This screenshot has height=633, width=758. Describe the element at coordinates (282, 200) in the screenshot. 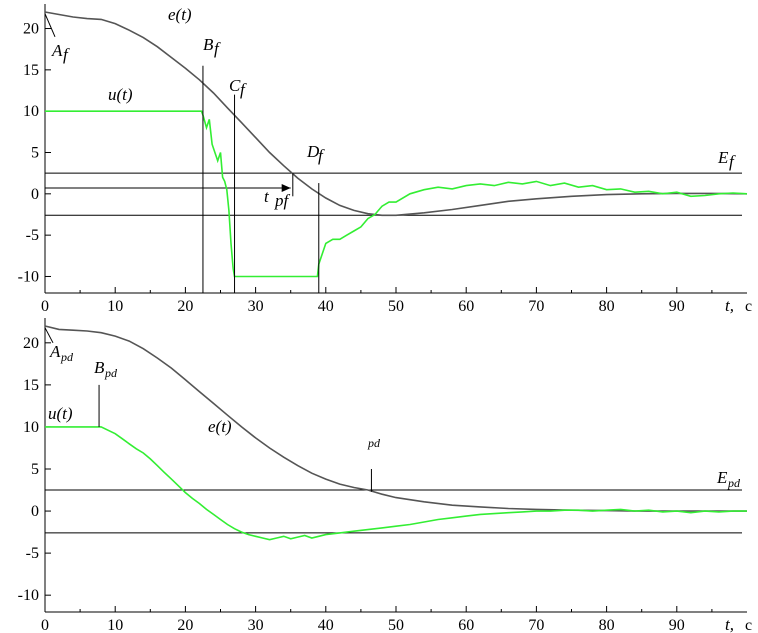

I see `annotation-tp-subscript: pf` at that location.